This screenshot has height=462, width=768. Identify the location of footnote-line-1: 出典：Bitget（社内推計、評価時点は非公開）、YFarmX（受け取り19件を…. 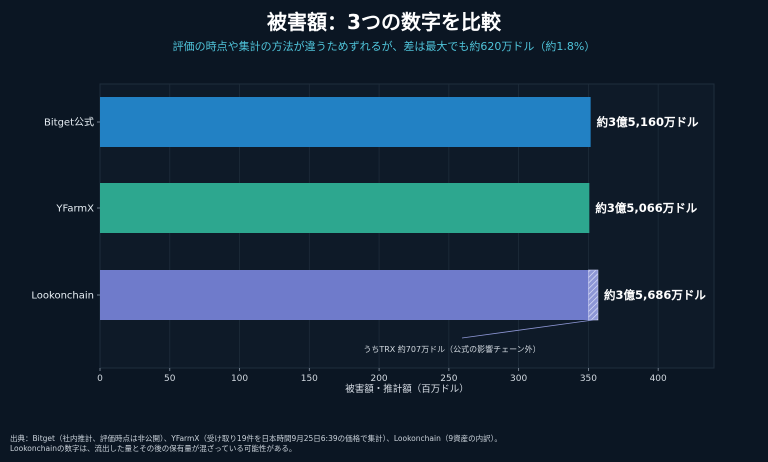
(256, 438).